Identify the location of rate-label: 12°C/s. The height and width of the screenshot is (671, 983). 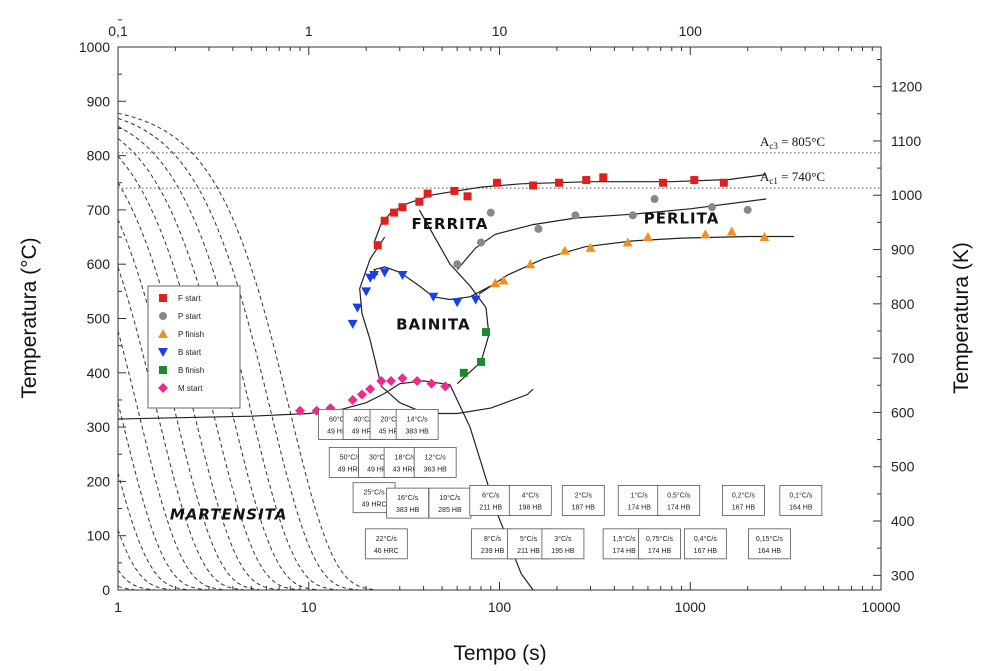
(436, 457).